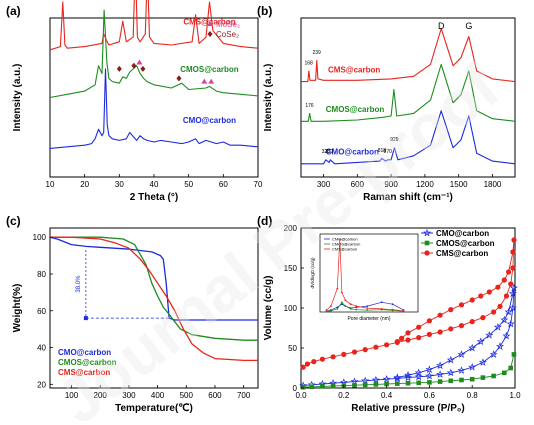 The image size is (534, 425). What do you see at coordinates (158, 395) in the screenshot?
I see `tga-x-tick-label: 400` at bounding box center [158, 395].